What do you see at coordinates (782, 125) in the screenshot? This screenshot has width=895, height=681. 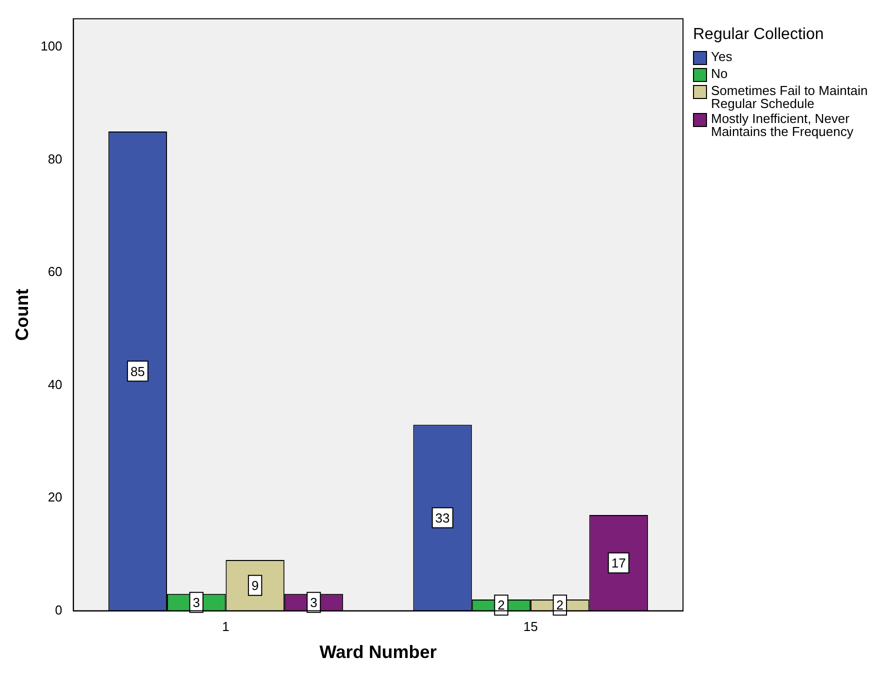 I see `legend-label: Mostly Inefficient, Never Maintains the Frequency` at bounding box center [782, 125].